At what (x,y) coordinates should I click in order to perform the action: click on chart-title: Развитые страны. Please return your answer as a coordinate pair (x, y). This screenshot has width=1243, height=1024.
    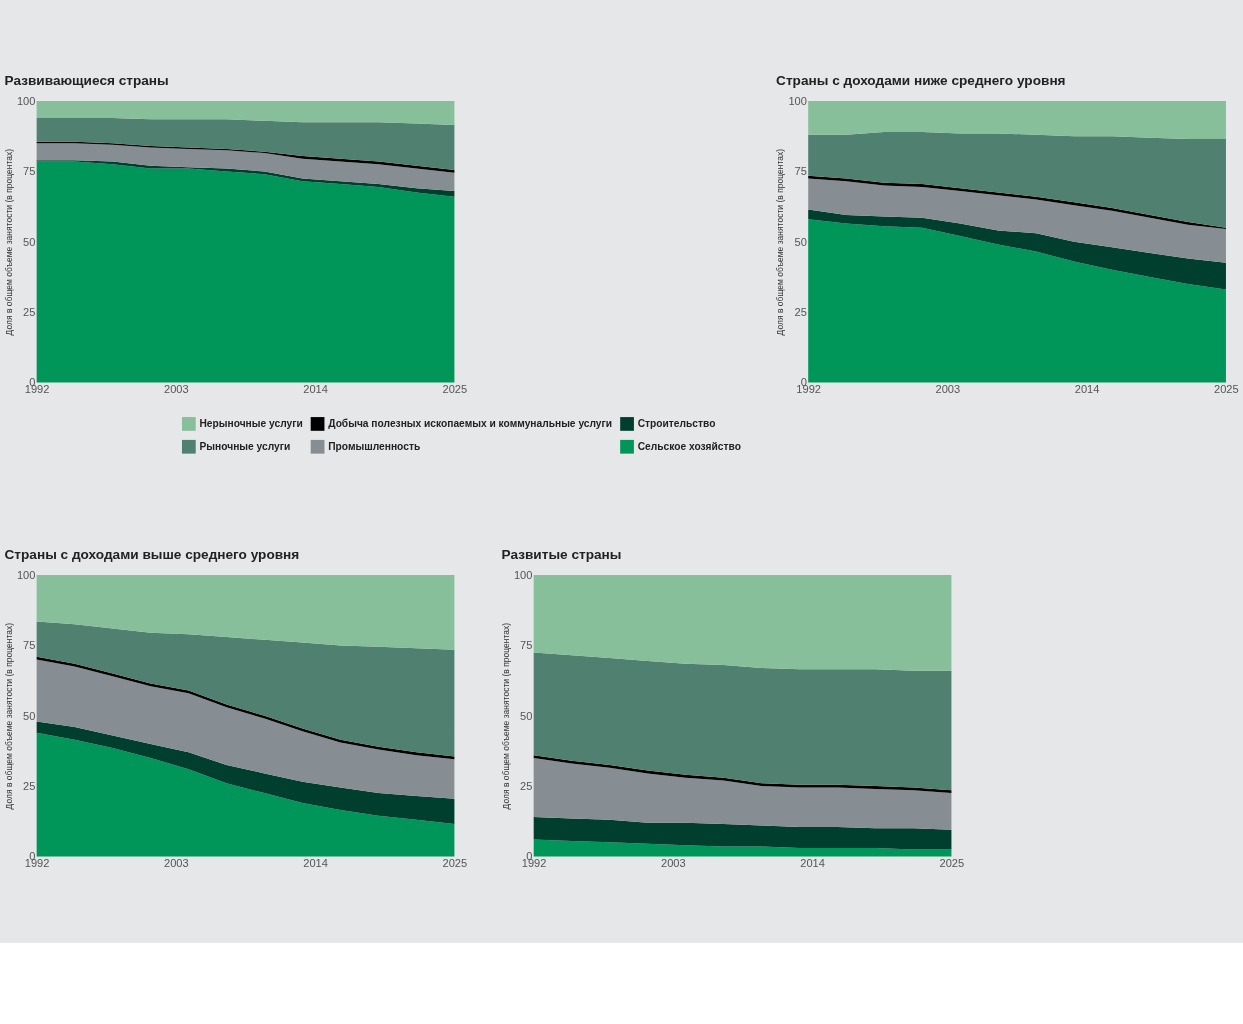
    Looking at the image, I should click on (561, 554).